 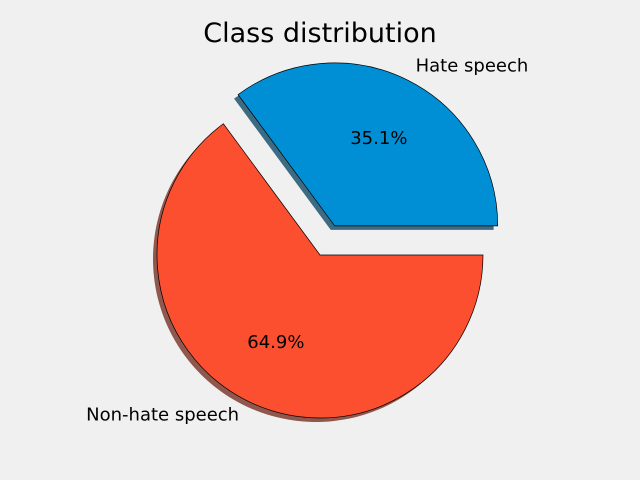 I want to click on pie-slice-hate-speech, so click(x=368, y=144).